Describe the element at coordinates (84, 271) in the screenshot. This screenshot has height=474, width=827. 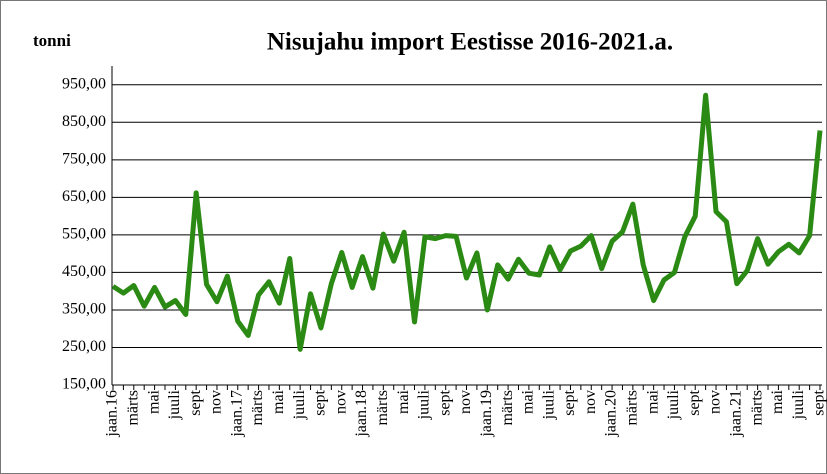
I see `y-tick-label: 450,00` at that location.